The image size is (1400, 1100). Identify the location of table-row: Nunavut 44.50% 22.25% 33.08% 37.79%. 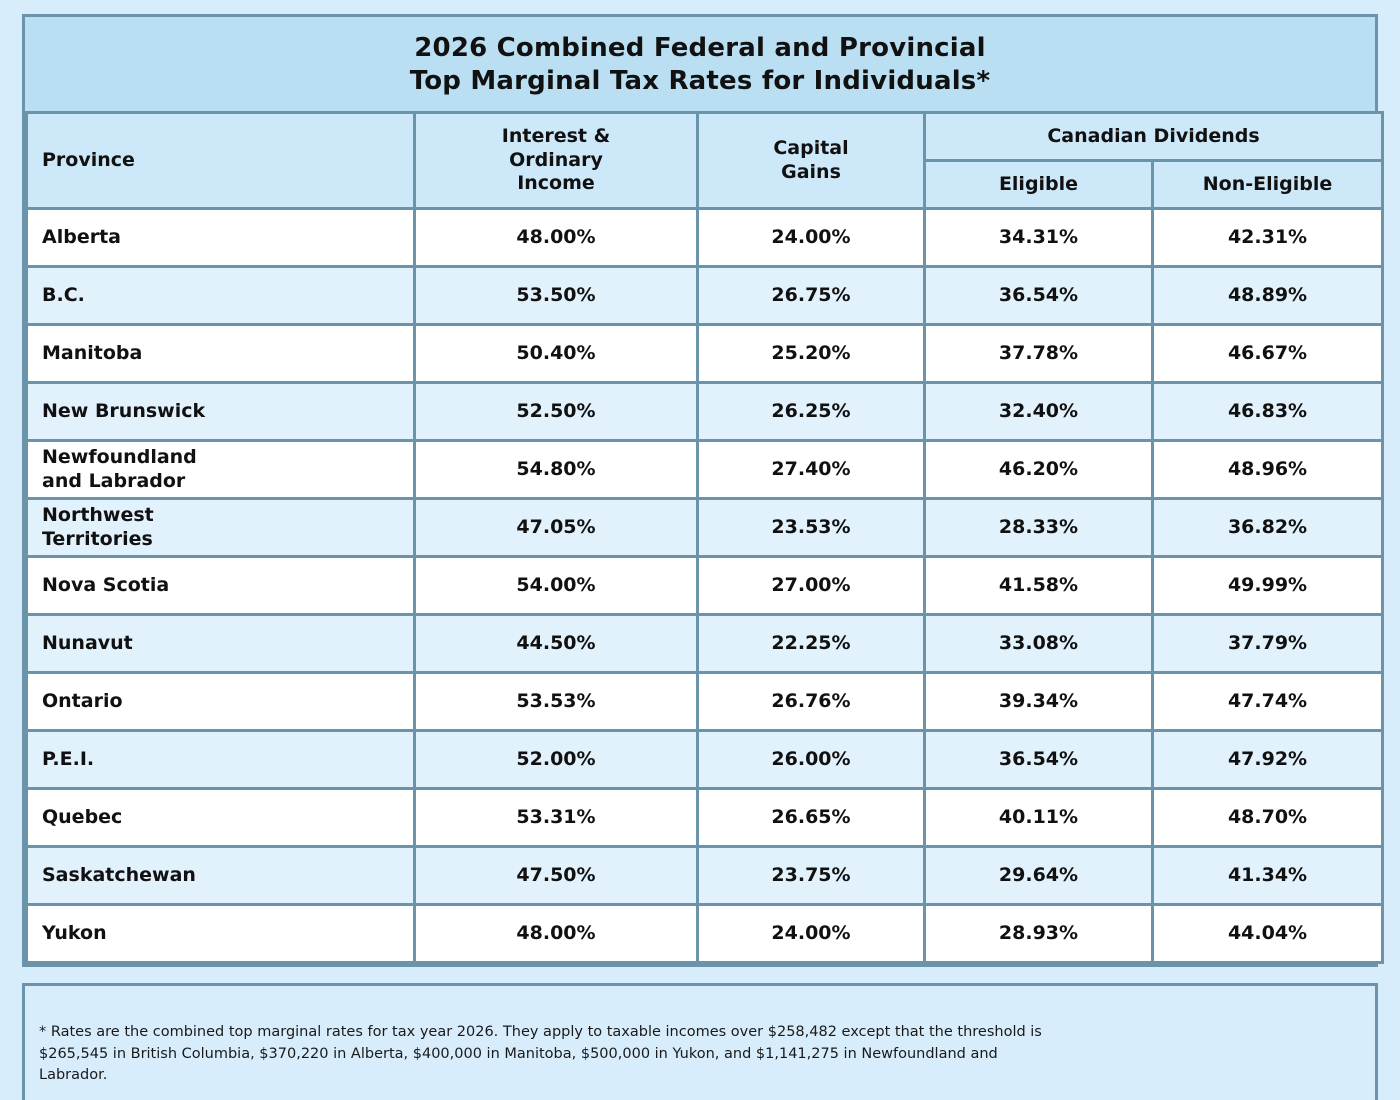
(705, 643).